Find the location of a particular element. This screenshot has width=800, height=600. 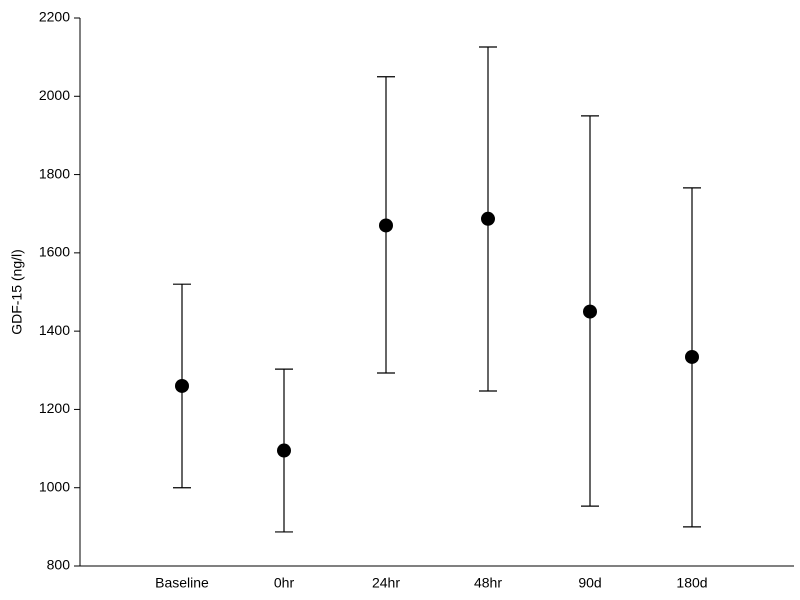

y-tick-label: 1400 is located at coordinates (54, 330).